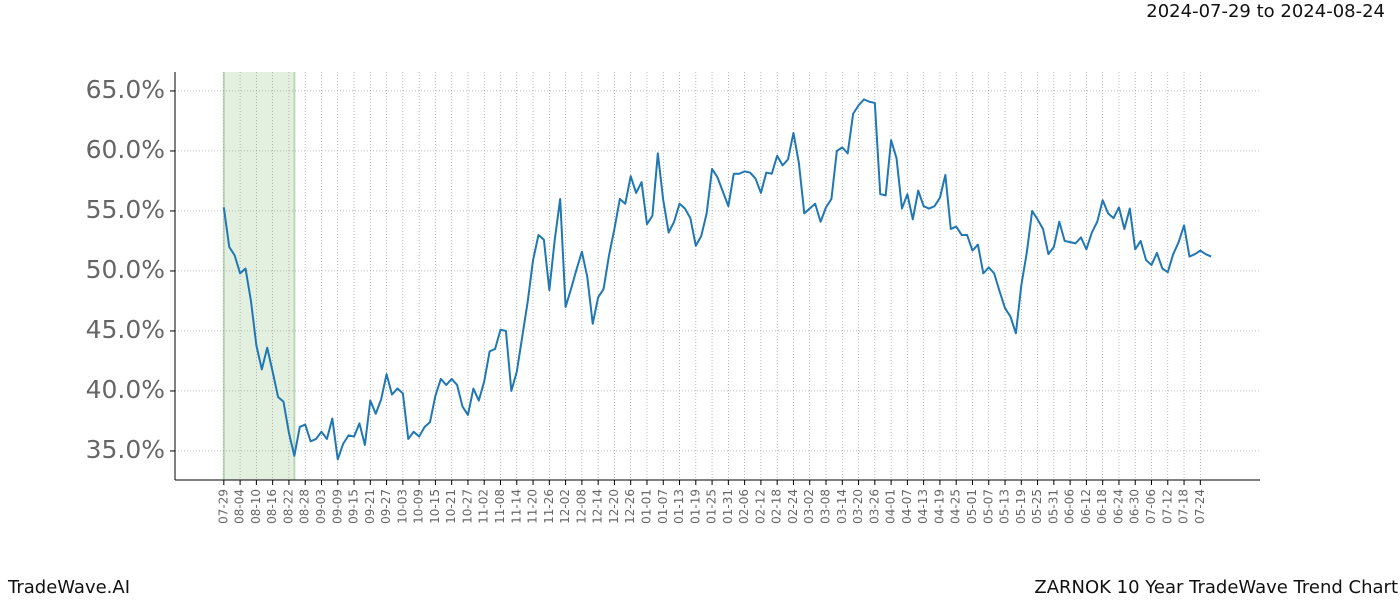  I want to click on x-tick-label: 04-07, so click(907, 506).